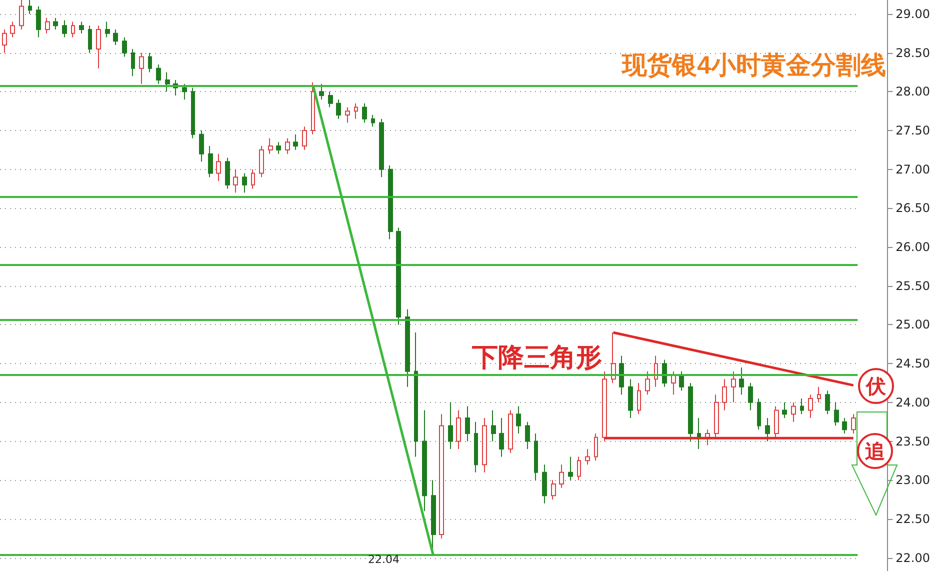  I want to click on y-tick-label: 22.00, so click(913, 557).